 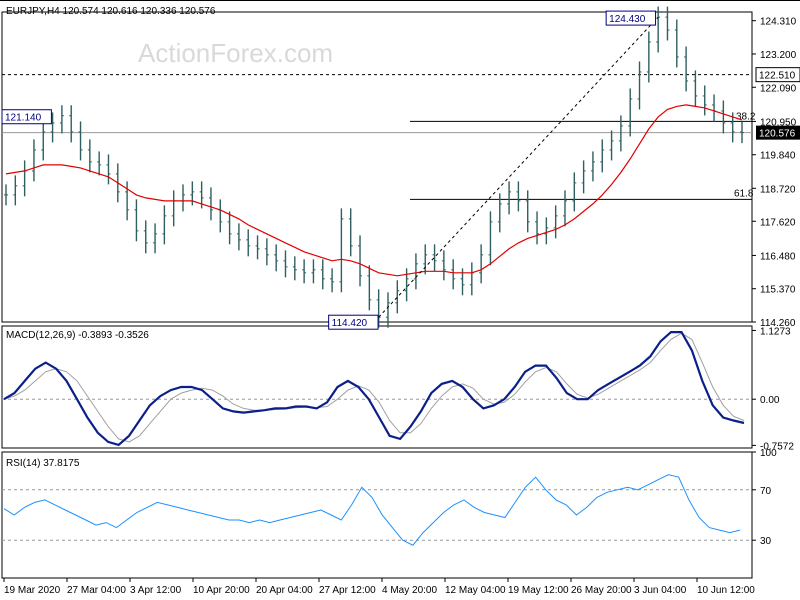 What do you see at coordinates (538, 590) in the screenshot?
I see `x-tick-label: 19 May 12:00` at bounding box center [538, 590].